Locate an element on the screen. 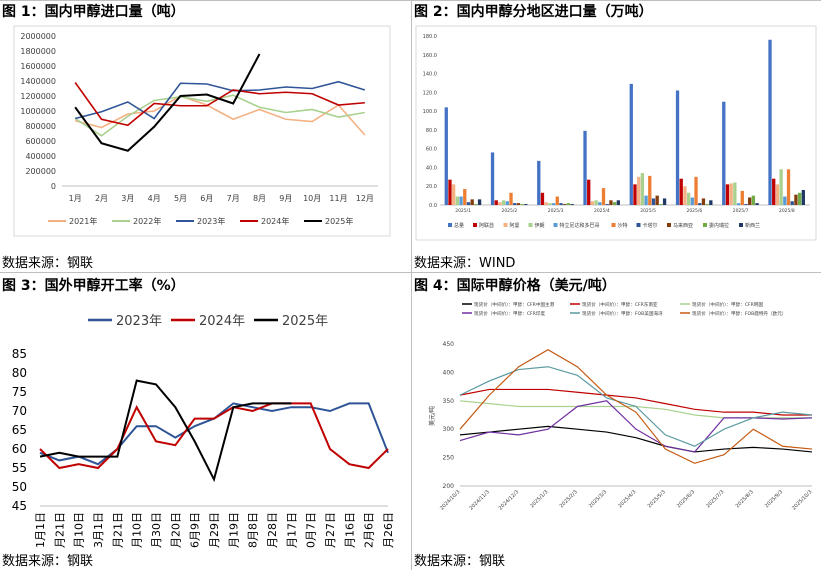  series-line-现货价（中间价）：甲醇：FOB鹿特丹（欧元） is located at coordinates (636, 406).